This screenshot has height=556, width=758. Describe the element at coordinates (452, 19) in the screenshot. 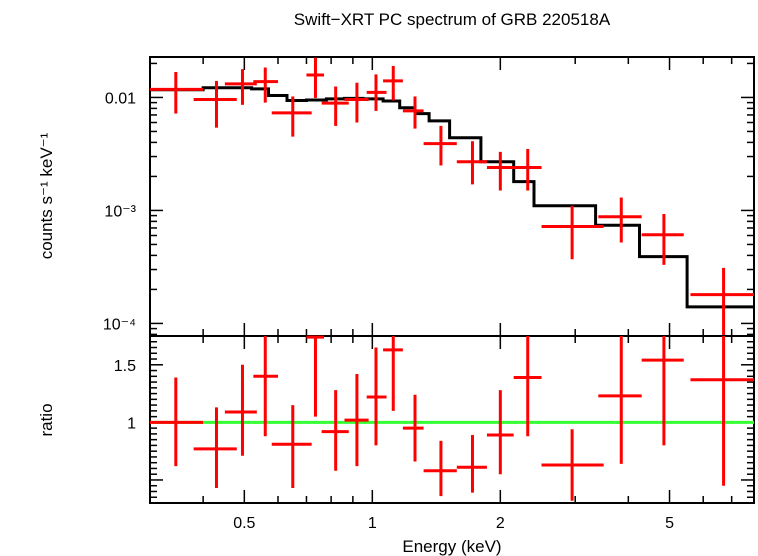

I see `chart-title: Swift−XRT PC spectrum of GRB 220518A` at that location.